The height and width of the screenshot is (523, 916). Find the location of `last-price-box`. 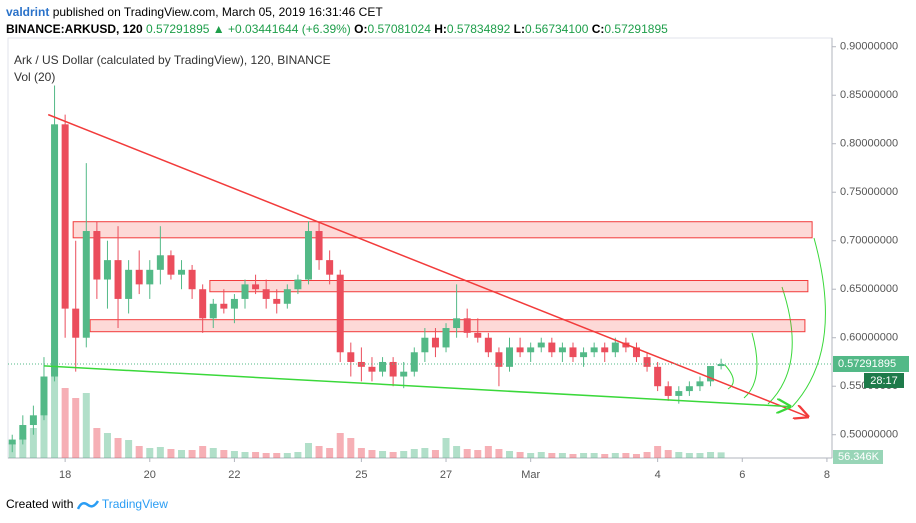

last-price-box is located at coordinates (871, 363).